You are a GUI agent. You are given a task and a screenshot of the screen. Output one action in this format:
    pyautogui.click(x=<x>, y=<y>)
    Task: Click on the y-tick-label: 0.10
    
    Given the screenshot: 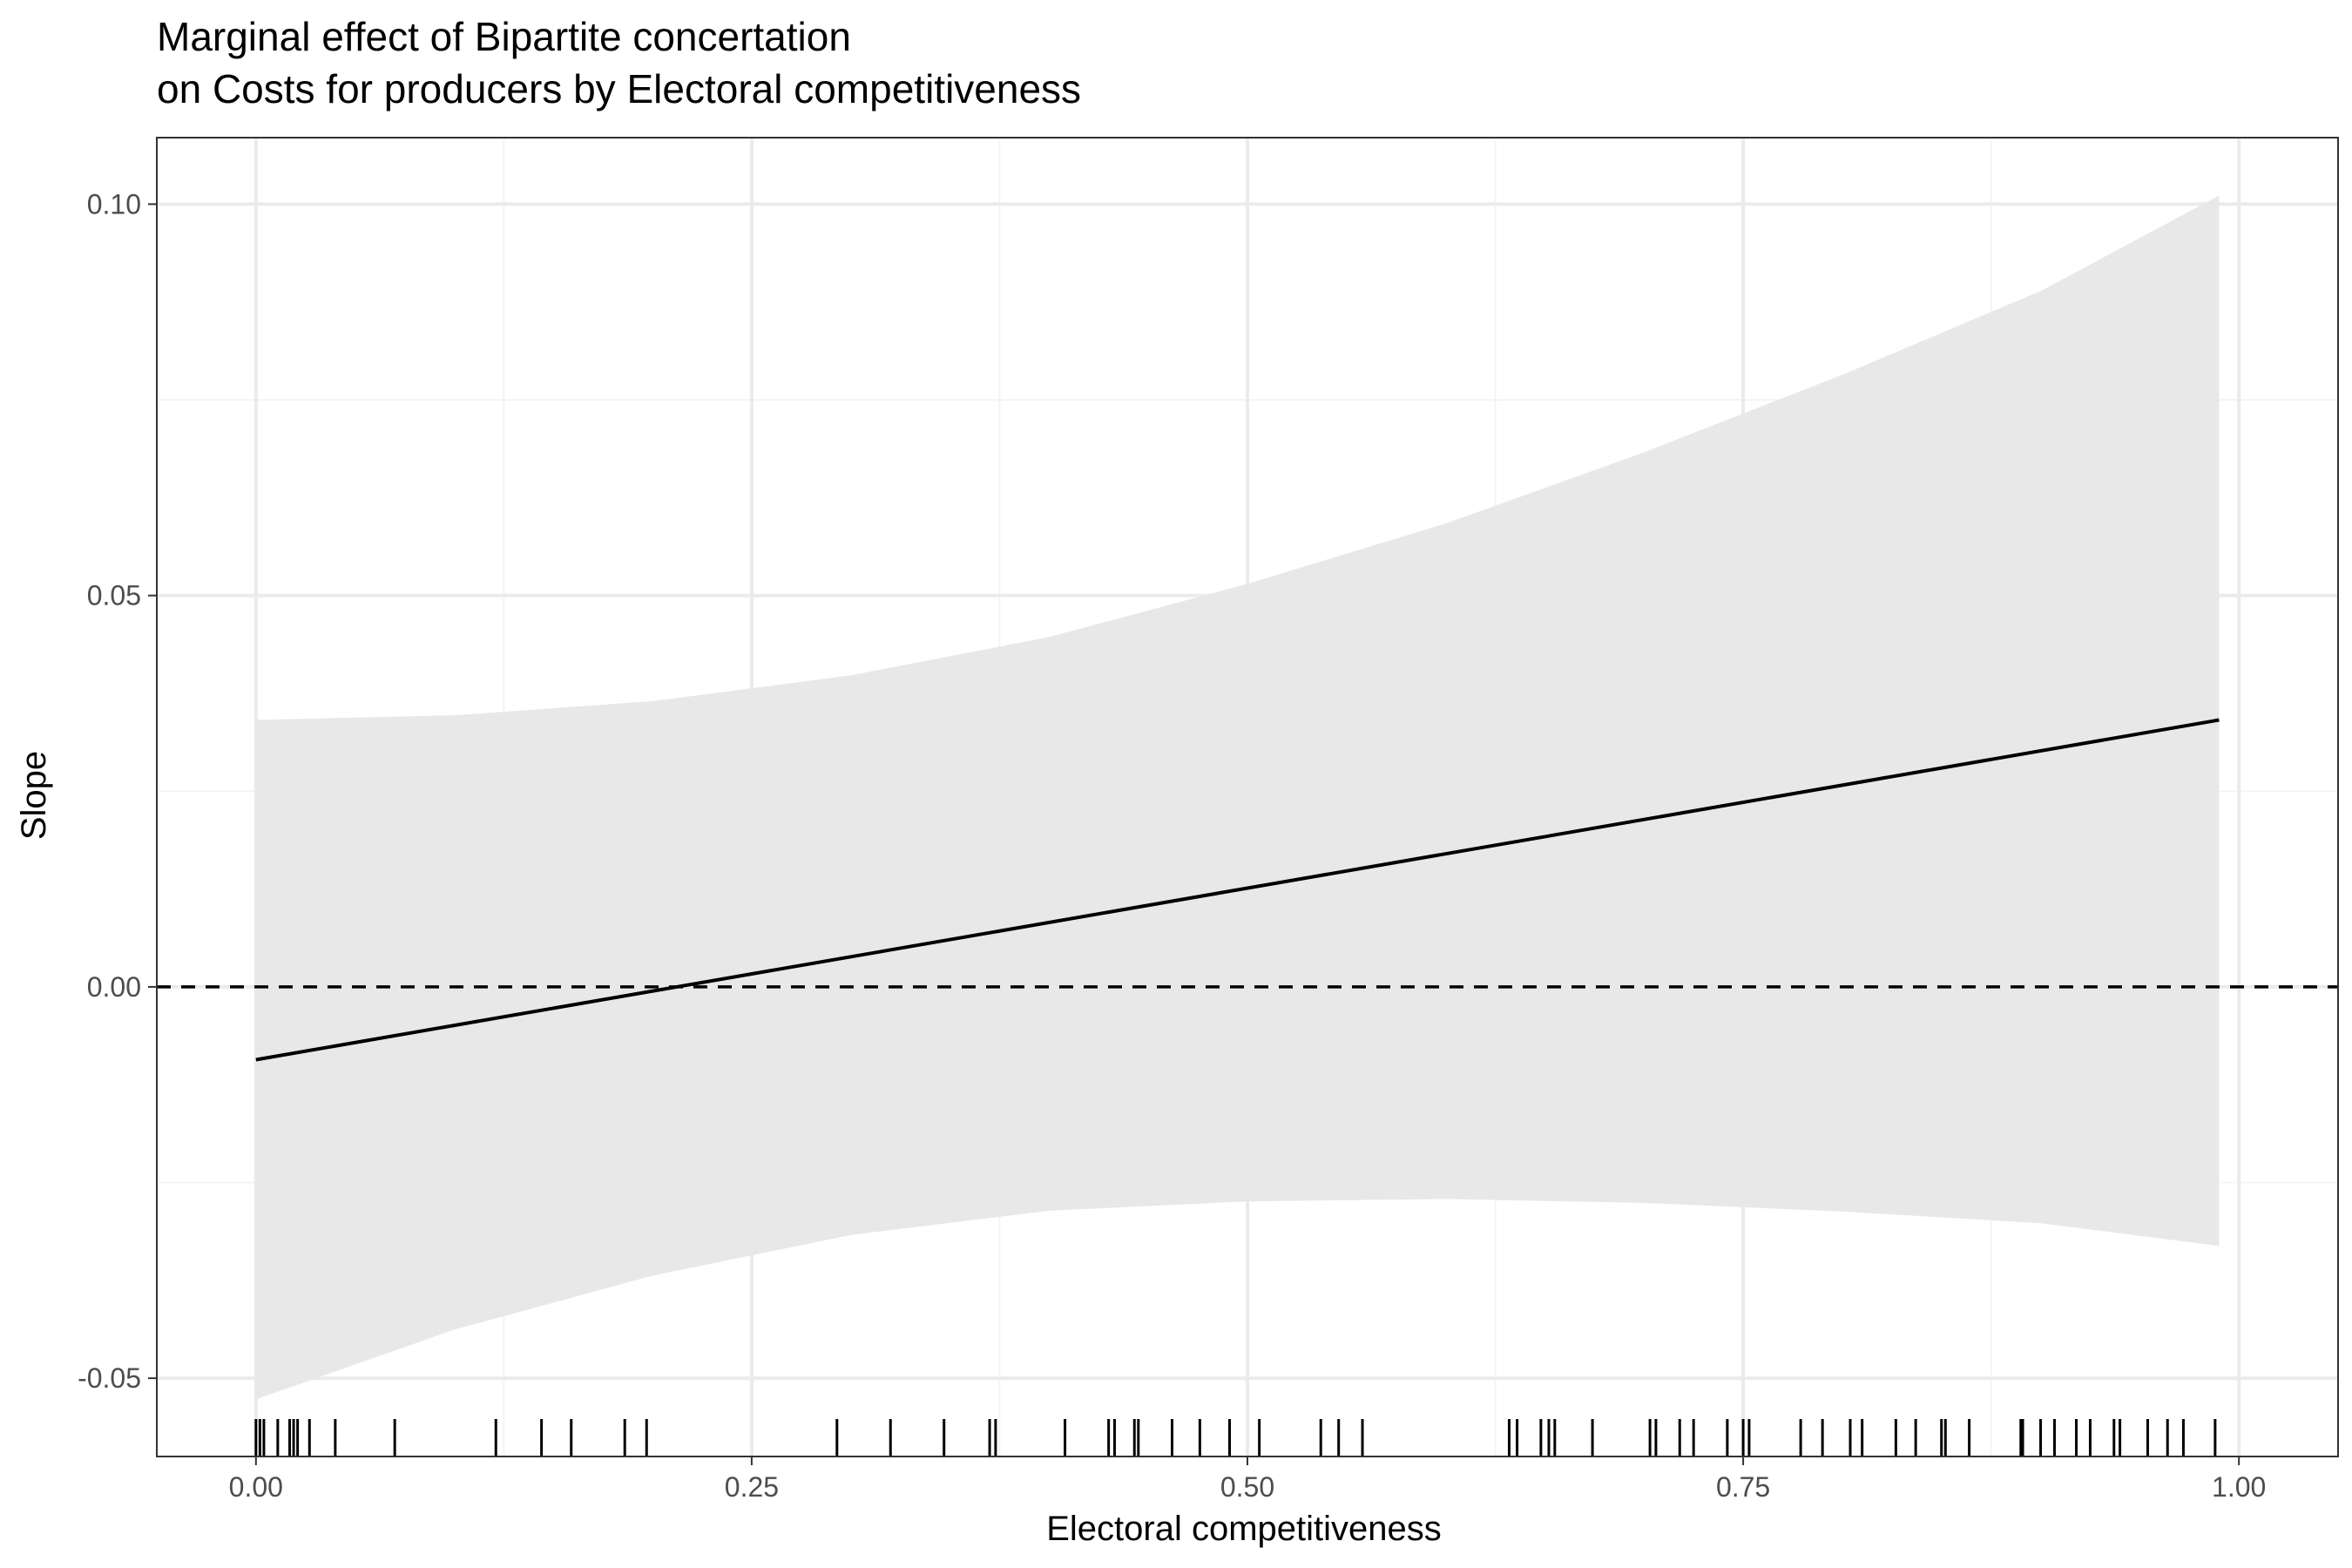 What is the action you would take?
    pyautogui.click(x=114, y=204)
    